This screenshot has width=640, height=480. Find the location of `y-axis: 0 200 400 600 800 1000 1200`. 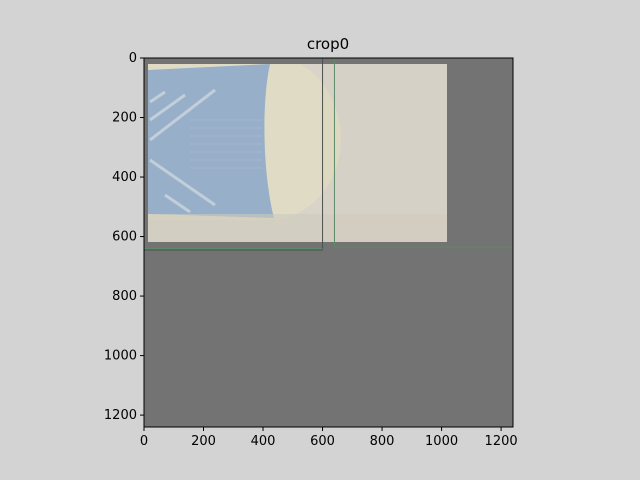

y-axis: 0 200 400 600 800 1000 1200 is located at coordinates (124, 237).